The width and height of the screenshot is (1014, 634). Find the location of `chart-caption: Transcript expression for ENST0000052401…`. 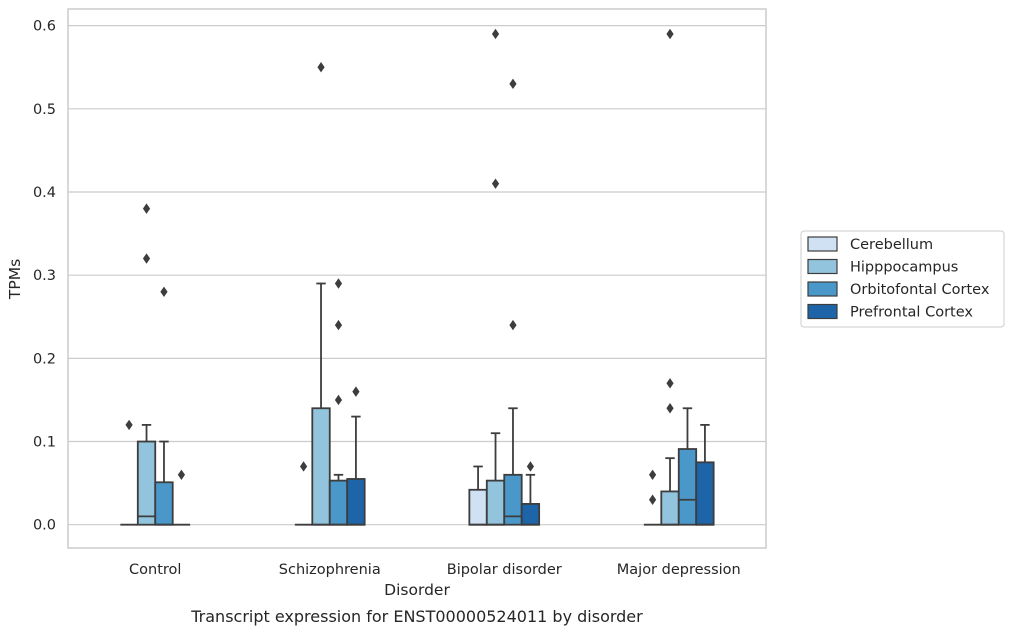

chart-caption: Transcript expression for ENST0000052401… is located at coordinates (416, 616).